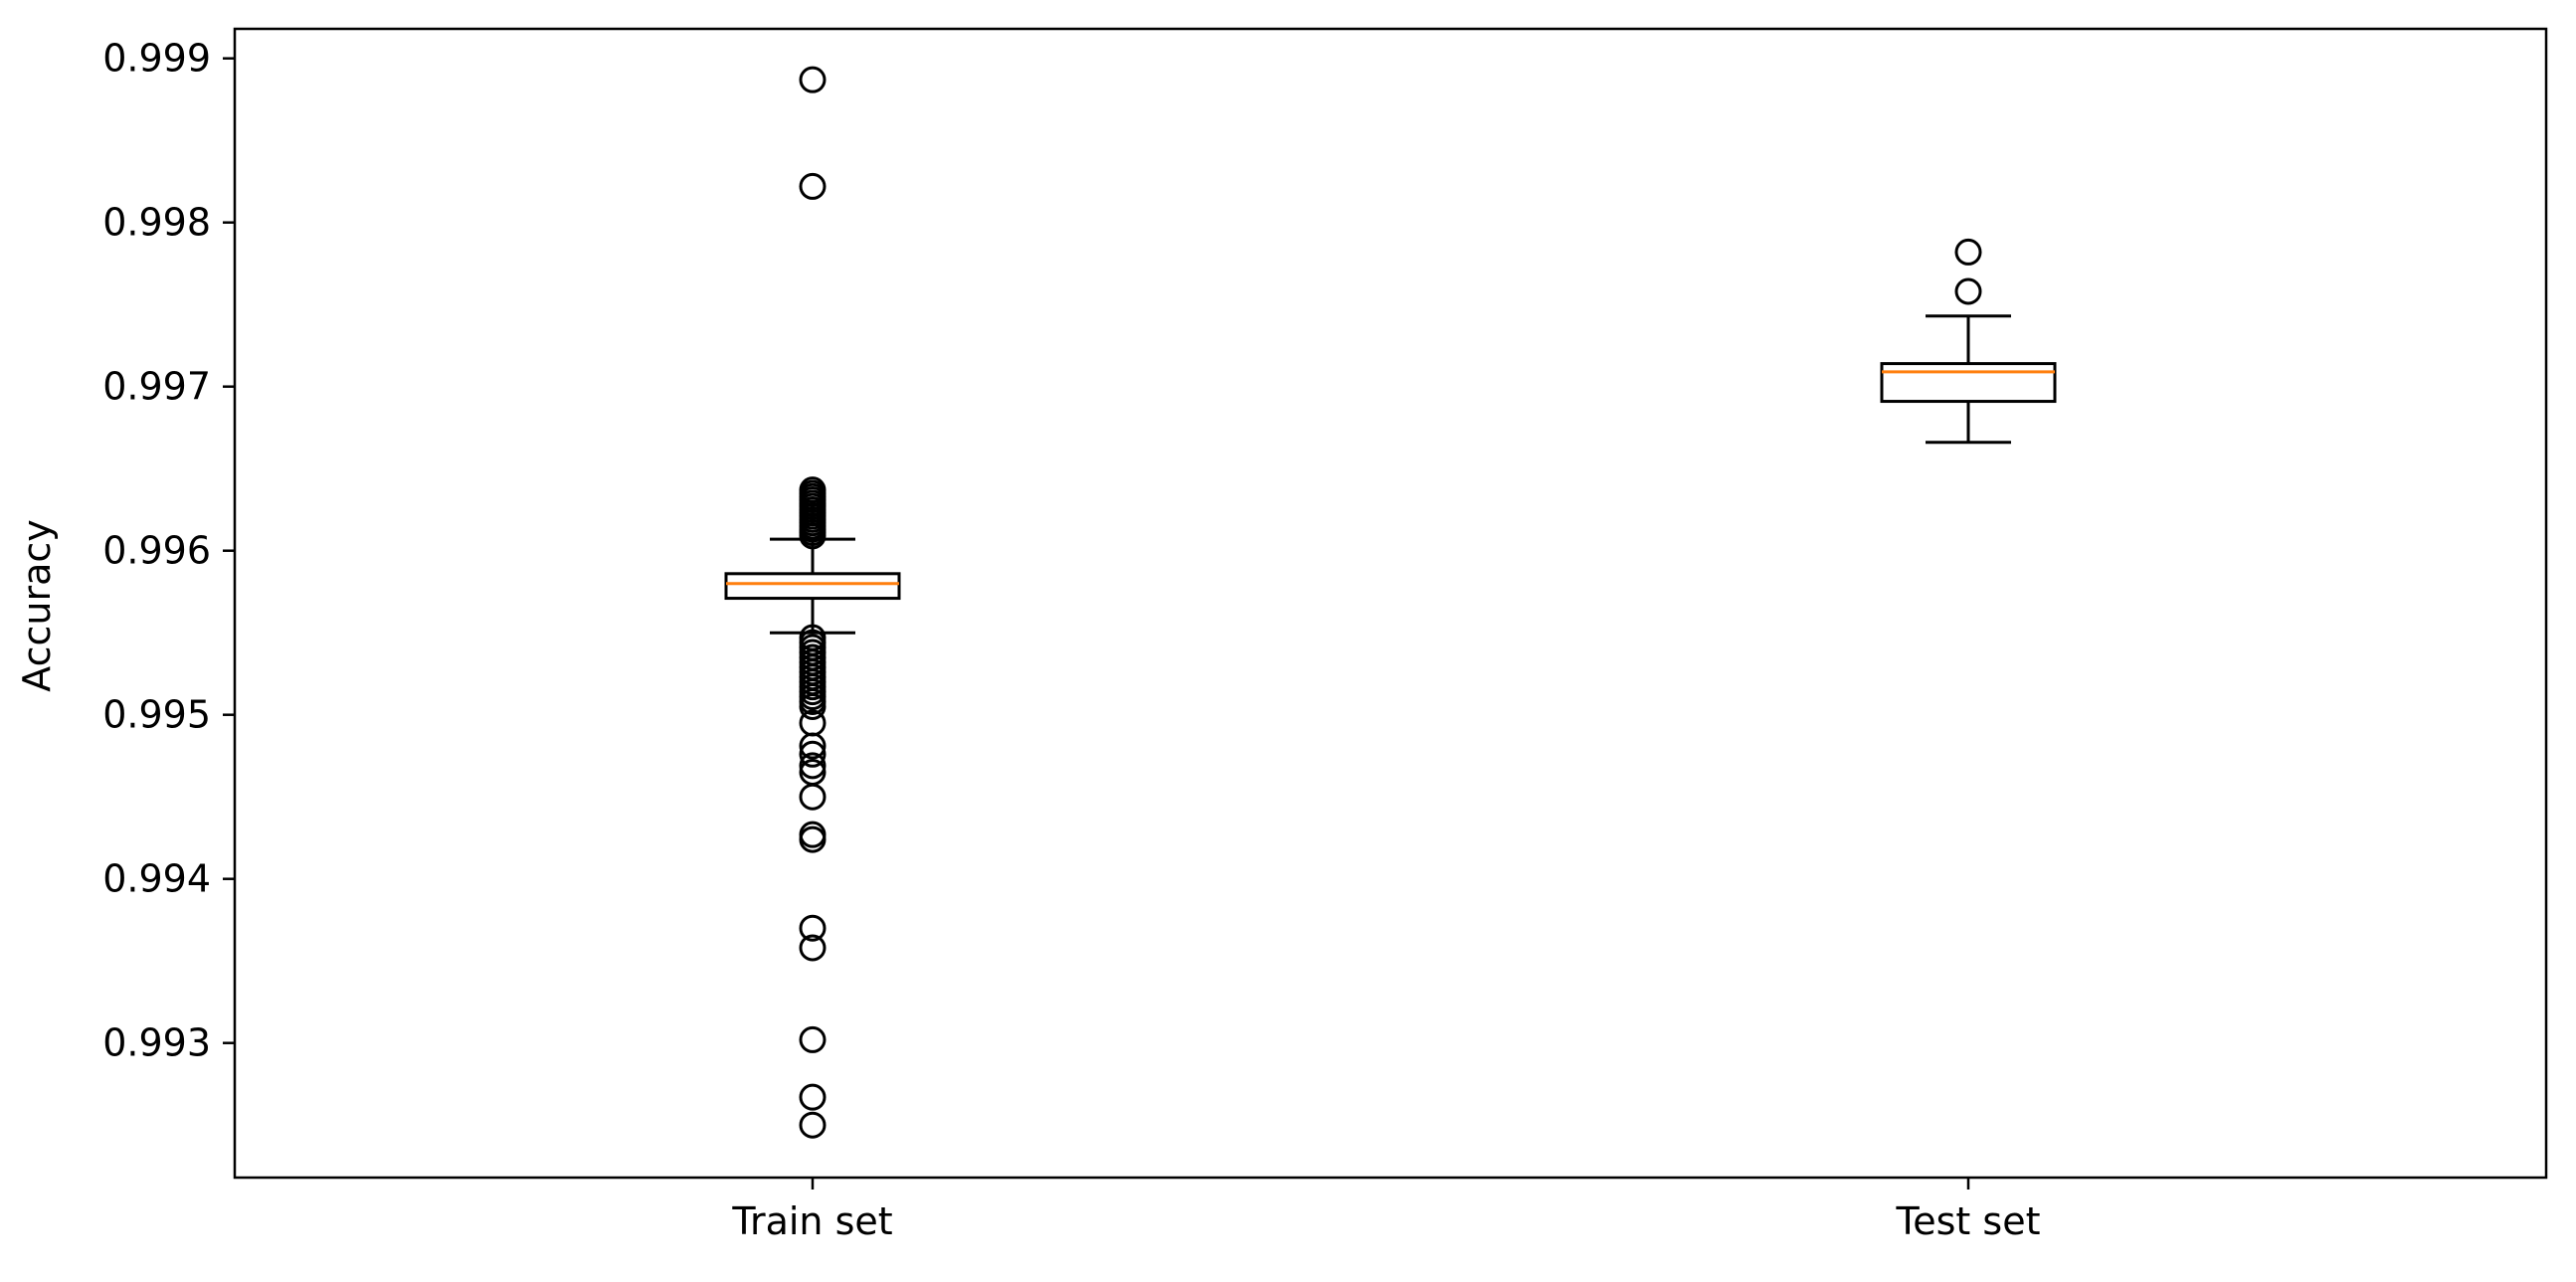 This screenshot has height=1282, width=2576. I want to click on y-tick-label: 0.997, so click(156, 387).